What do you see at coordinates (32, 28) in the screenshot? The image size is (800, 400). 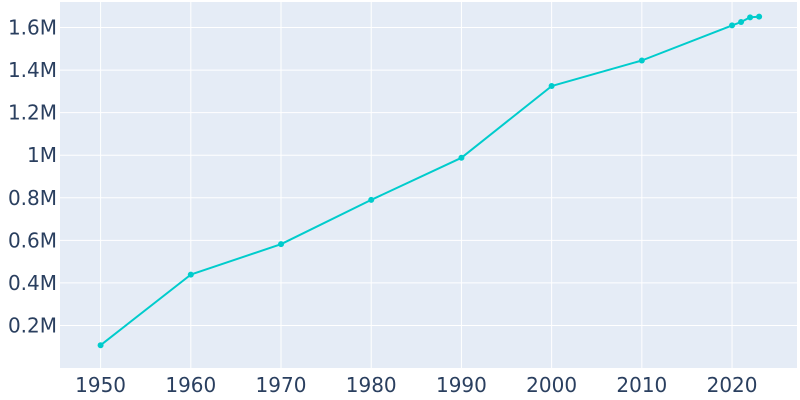 I see `y-tick-label: 1.6M` at bounding box center [32, 28].